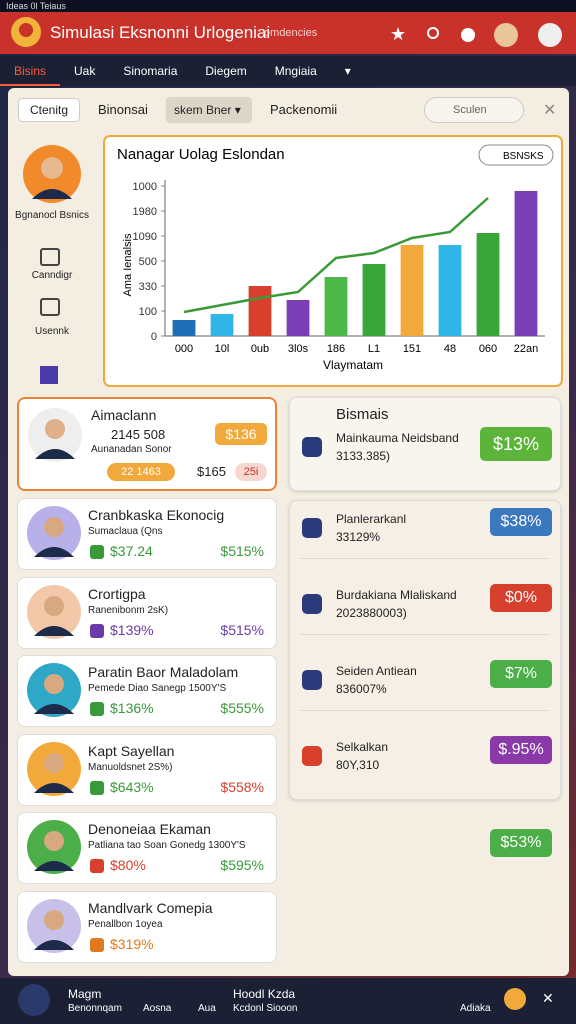 The image size is (576, 1024). I want to click on divider, so click(425, 634).